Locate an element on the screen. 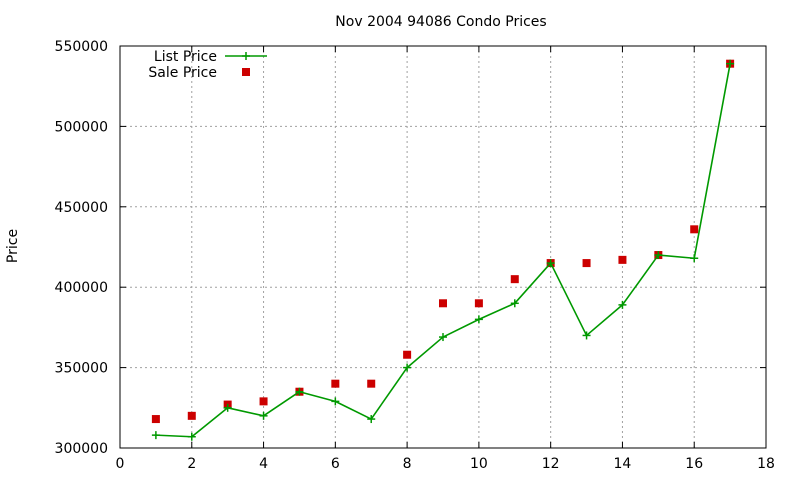 This screenshot has height=480, width=800. x-tick-label: 8 is located at coordinates (407, 464).